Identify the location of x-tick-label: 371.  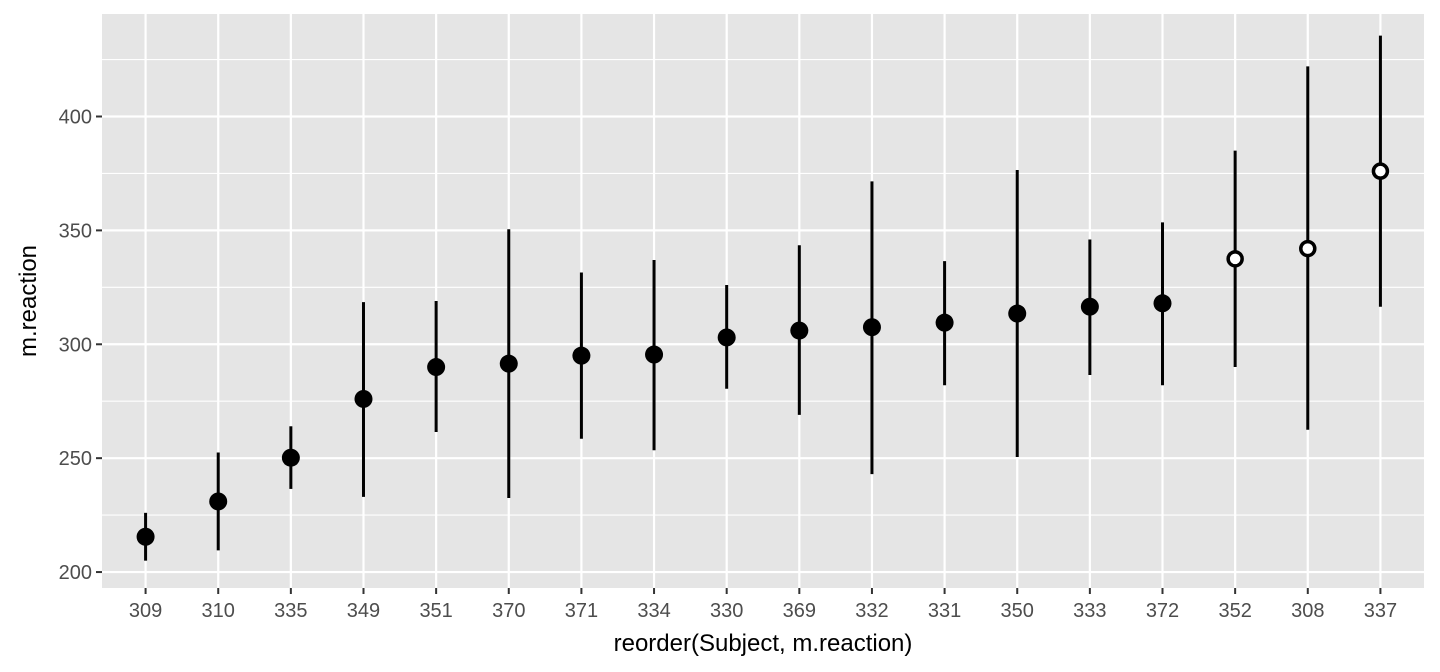
(581, 611).